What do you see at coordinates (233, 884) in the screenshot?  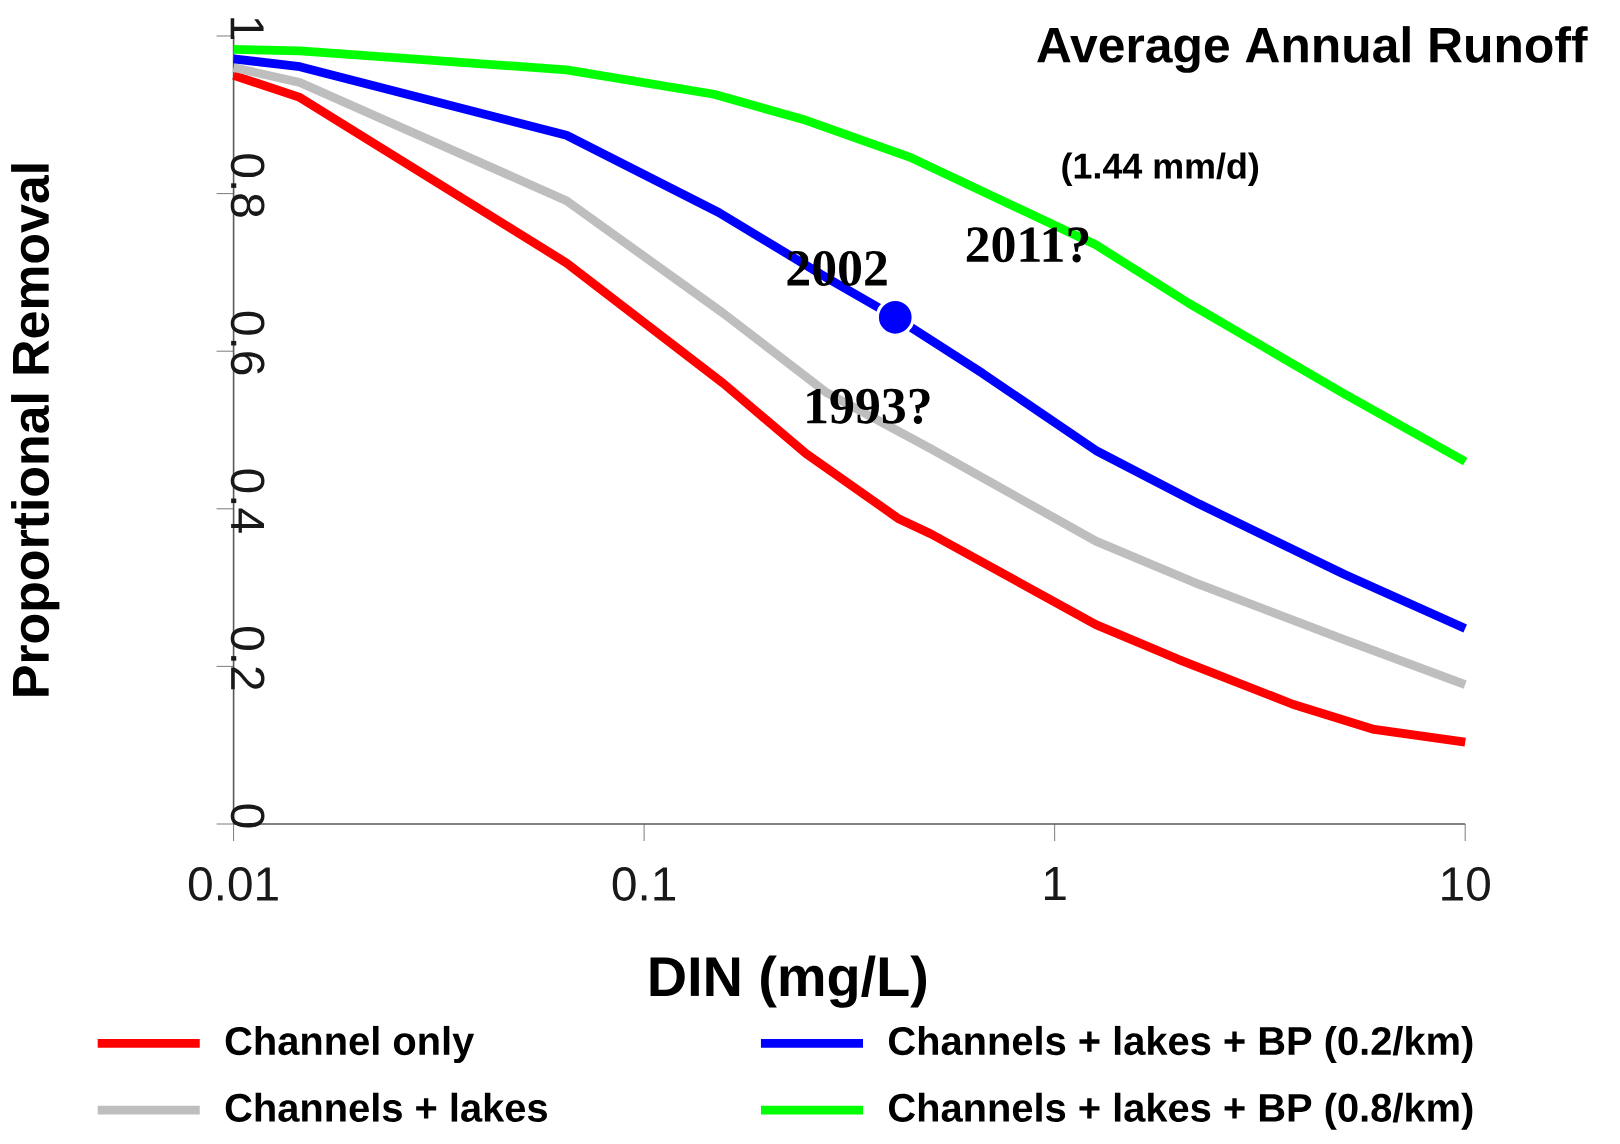 I see `x-tick-label: 0.01` at bounding box center [233, 884].